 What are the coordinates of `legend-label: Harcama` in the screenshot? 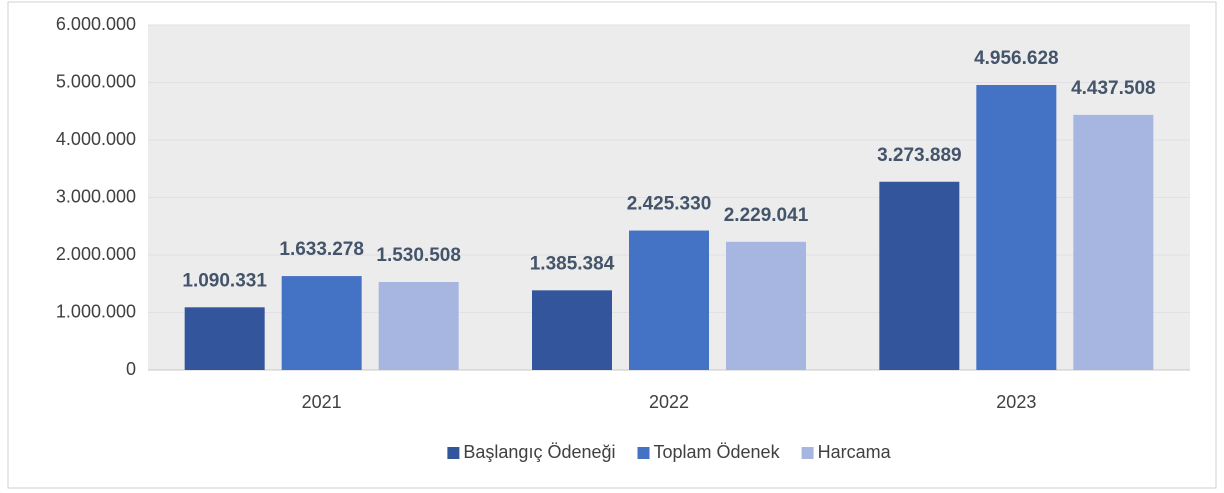 It's located at (855, 452).